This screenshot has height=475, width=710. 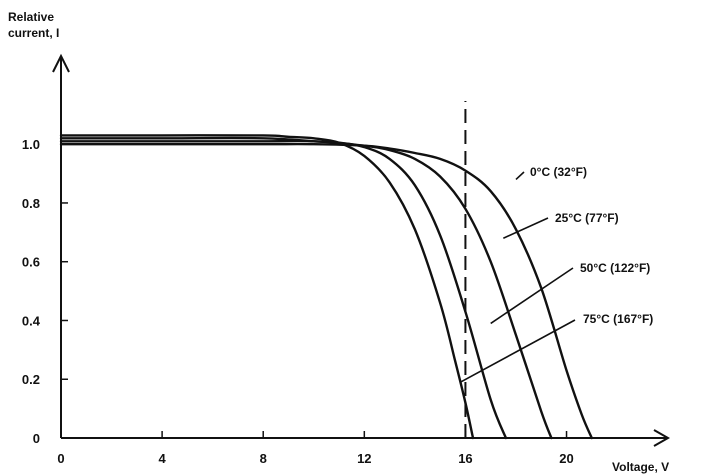 I want to click on x-axis-arrowhead, so click(x=662, y=438).